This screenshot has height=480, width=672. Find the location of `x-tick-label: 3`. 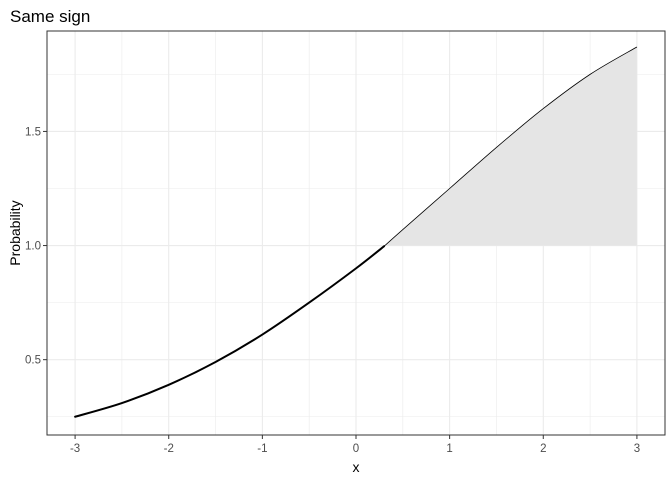

x-tick-label: 3 is located at coordinates (637, 449).